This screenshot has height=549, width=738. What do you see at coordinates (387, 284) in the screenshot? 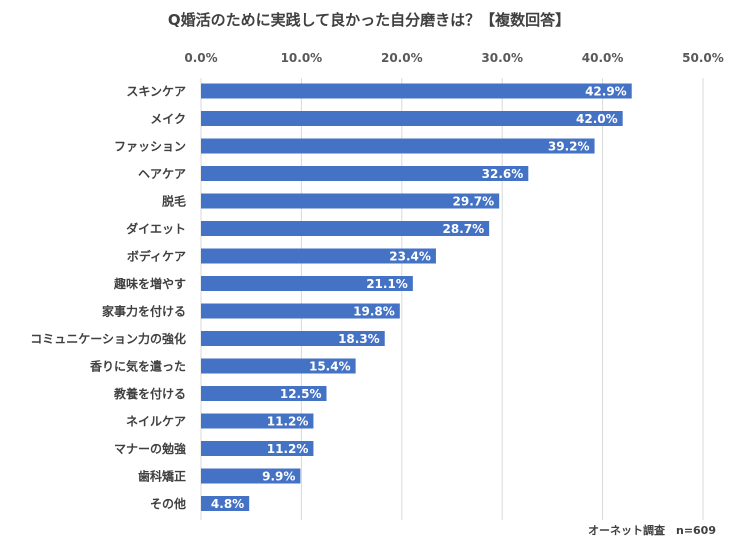
I see `data-label: 21.1%` at bounding box center [387, 284].